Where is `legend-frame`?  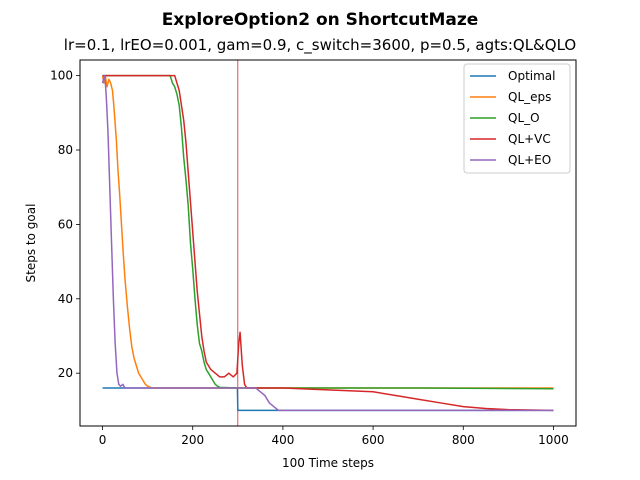 legend-frame is located at coordinates (517, 118).